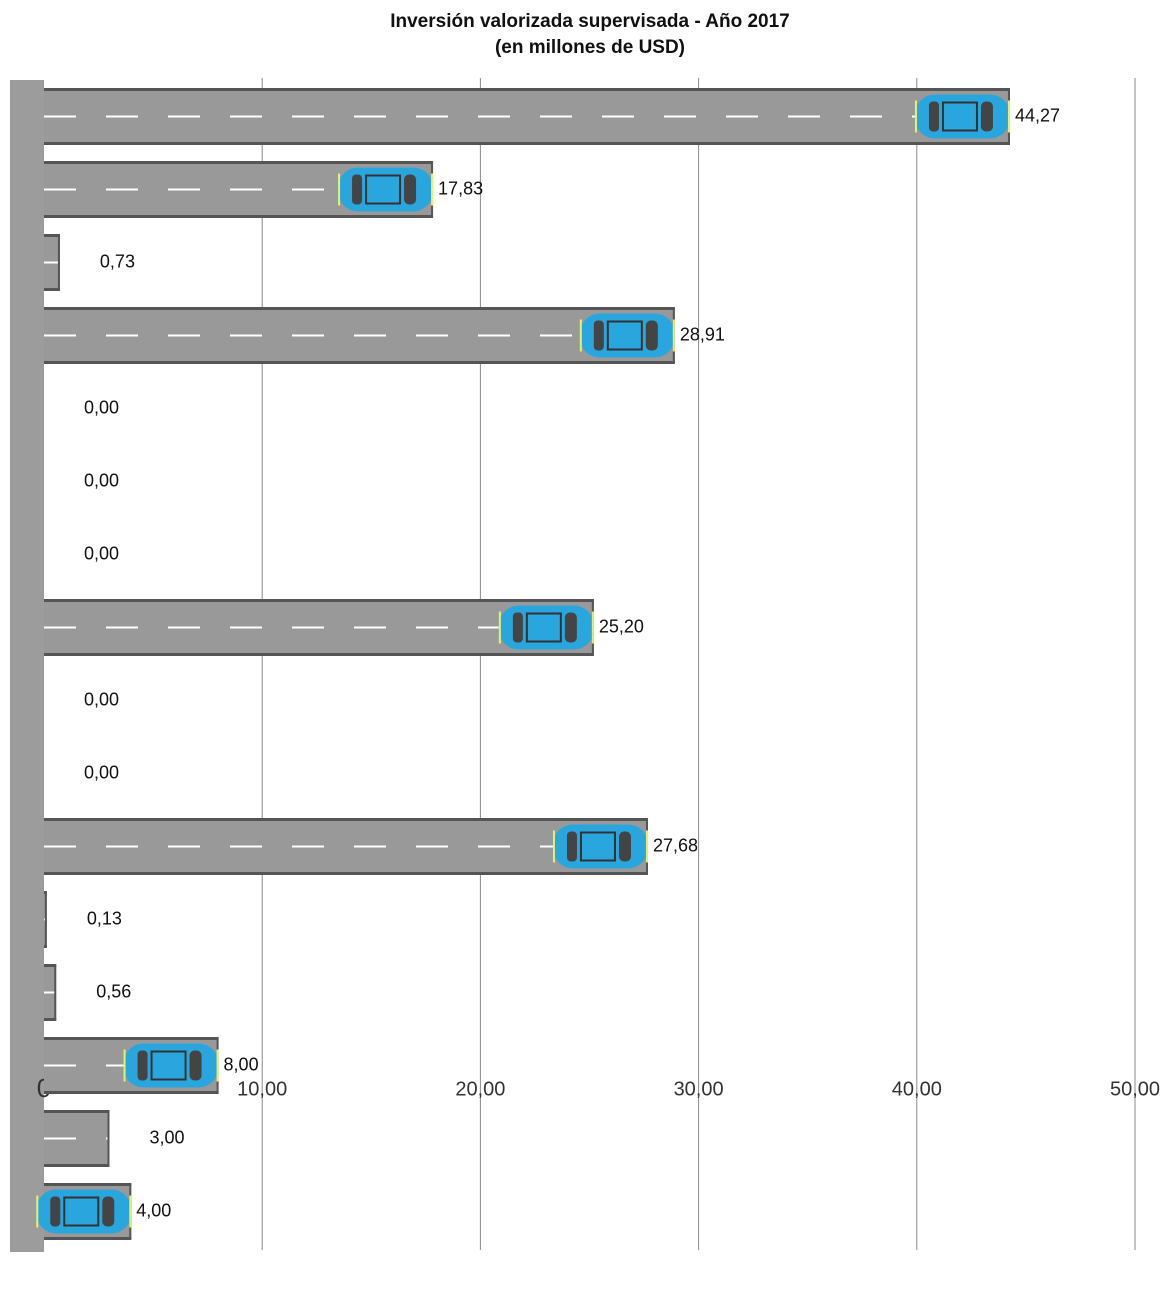 The width and height of the screenshot is (1165, 1316). What do you see at coordinates (1037, 115) in the screenshot?
I see `value-label: 44,27` at bounding box center [1037, 115].